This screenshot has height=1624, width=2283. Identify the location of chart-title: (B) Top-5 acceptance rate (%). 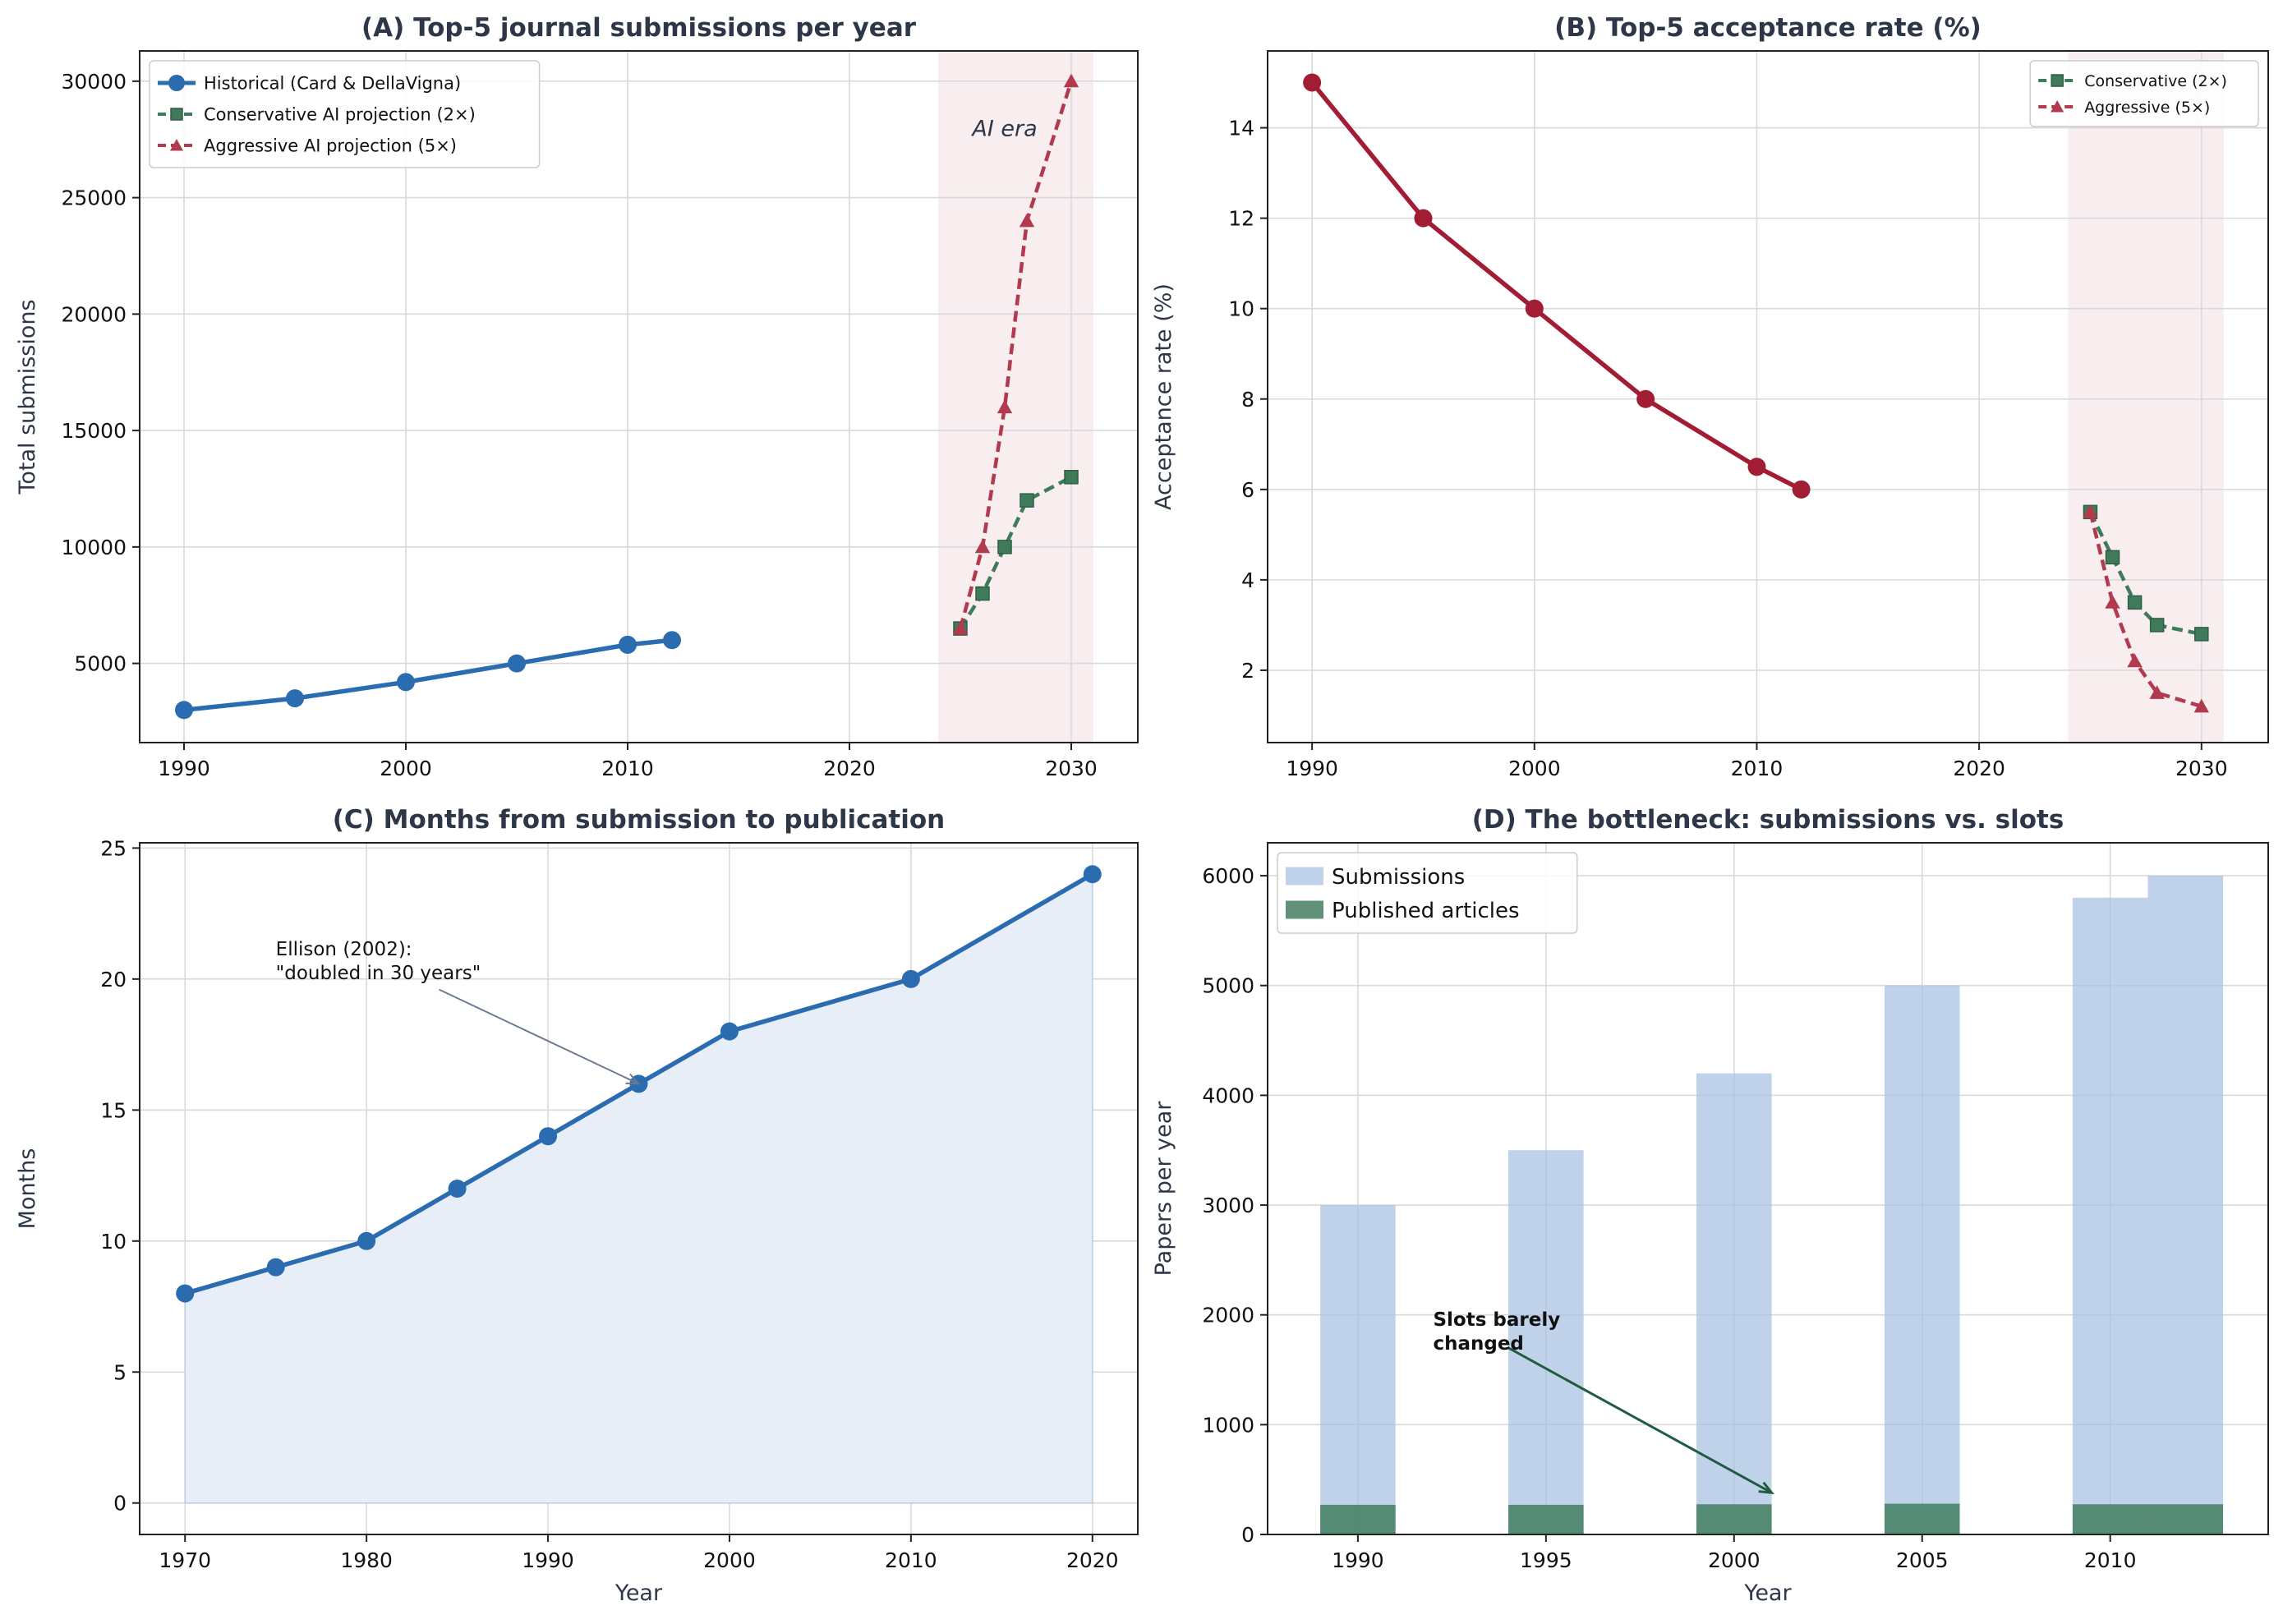
(1768, 28).